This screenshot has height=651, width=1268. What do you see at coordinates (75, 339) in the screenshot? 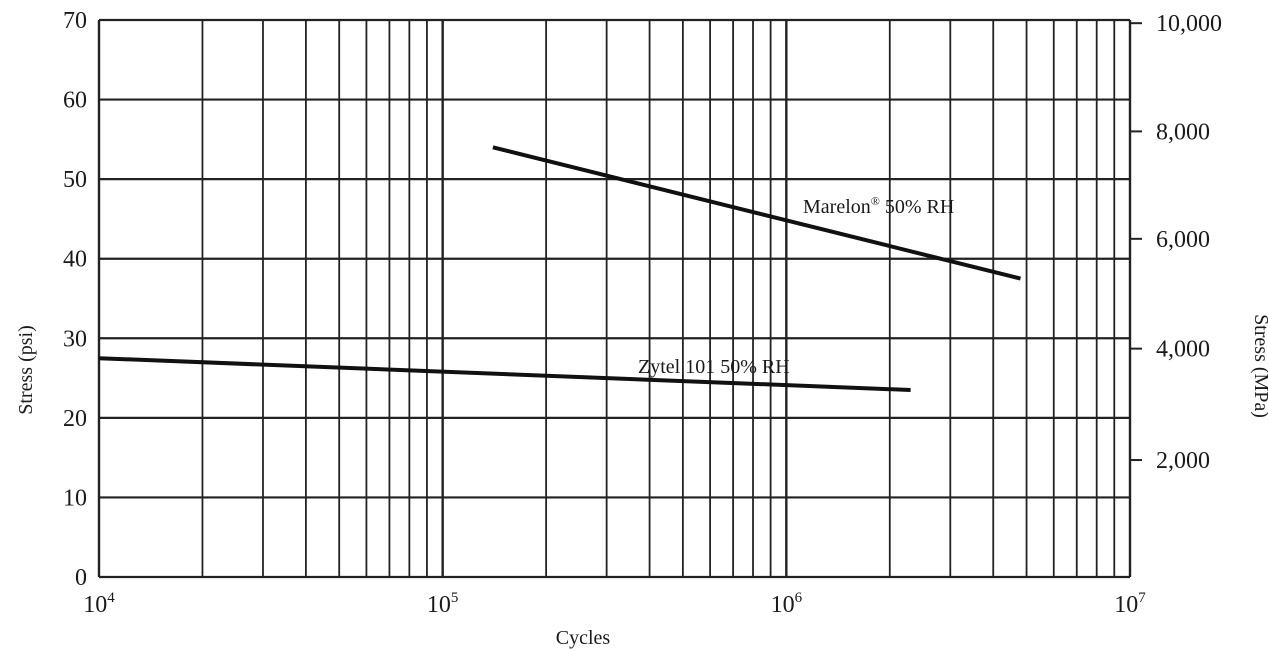
I see `y-tick-label: 30` at bounding box center [75, 339].